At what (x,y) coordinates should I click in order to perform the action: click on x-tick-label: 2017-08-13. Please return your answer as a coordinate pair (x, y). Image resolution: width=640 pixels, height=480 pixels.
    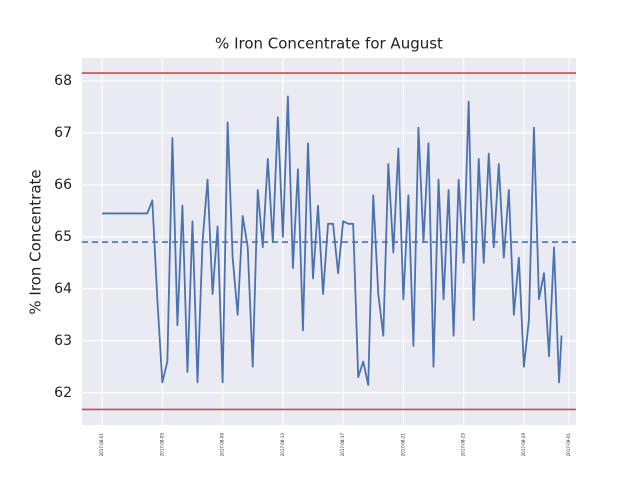
    Looking at the image, I should click on (282, 445).